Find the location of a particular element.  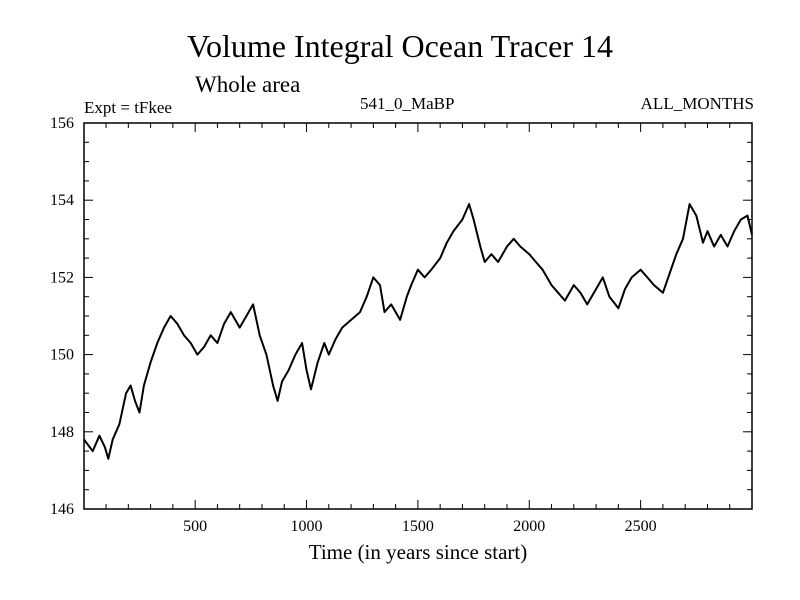

chart-title: Volume Integral Ocean Tracer 14 is located at coordinates (400, 46).